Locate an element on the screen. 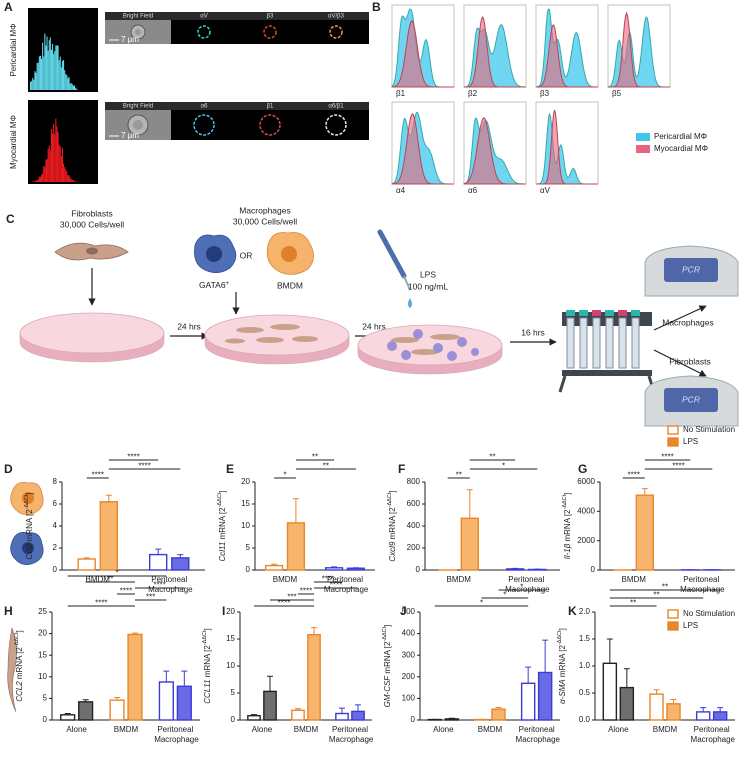 The height and width of the screenshot is (757, 749). y-axis-label-part: ] is located at coordinates (19, 631).